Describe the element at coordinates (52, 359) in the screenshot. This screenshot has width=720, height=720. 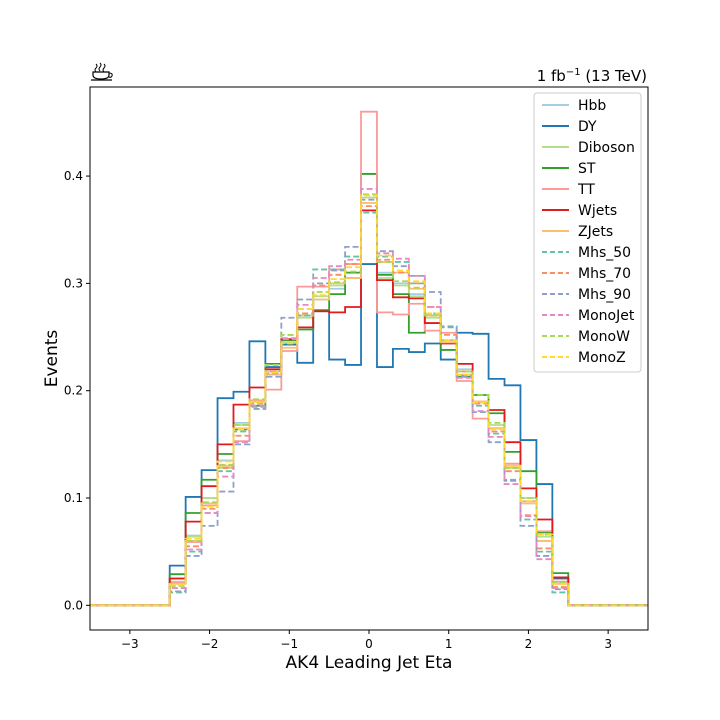
I see `y-axis-label: Events` at that location.